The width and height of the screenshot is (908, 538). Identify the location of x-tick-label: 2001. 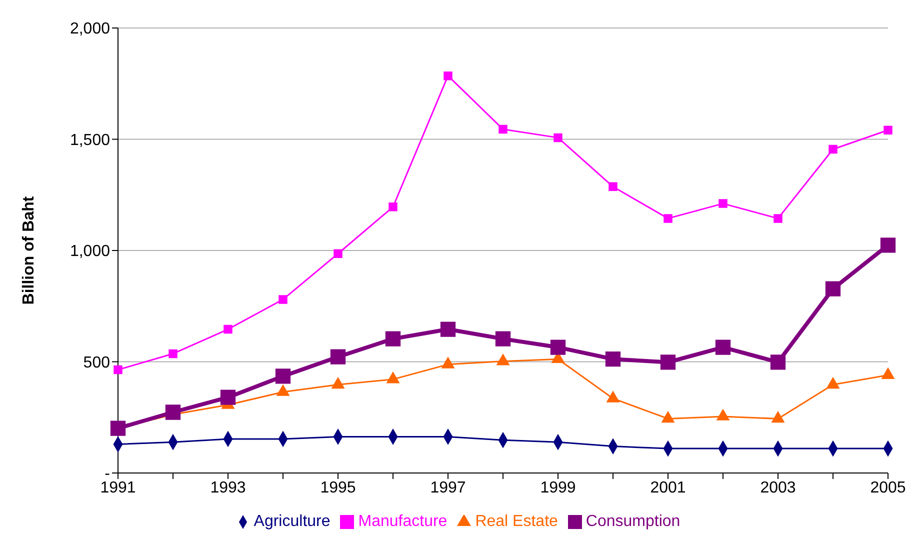
(668, 487).